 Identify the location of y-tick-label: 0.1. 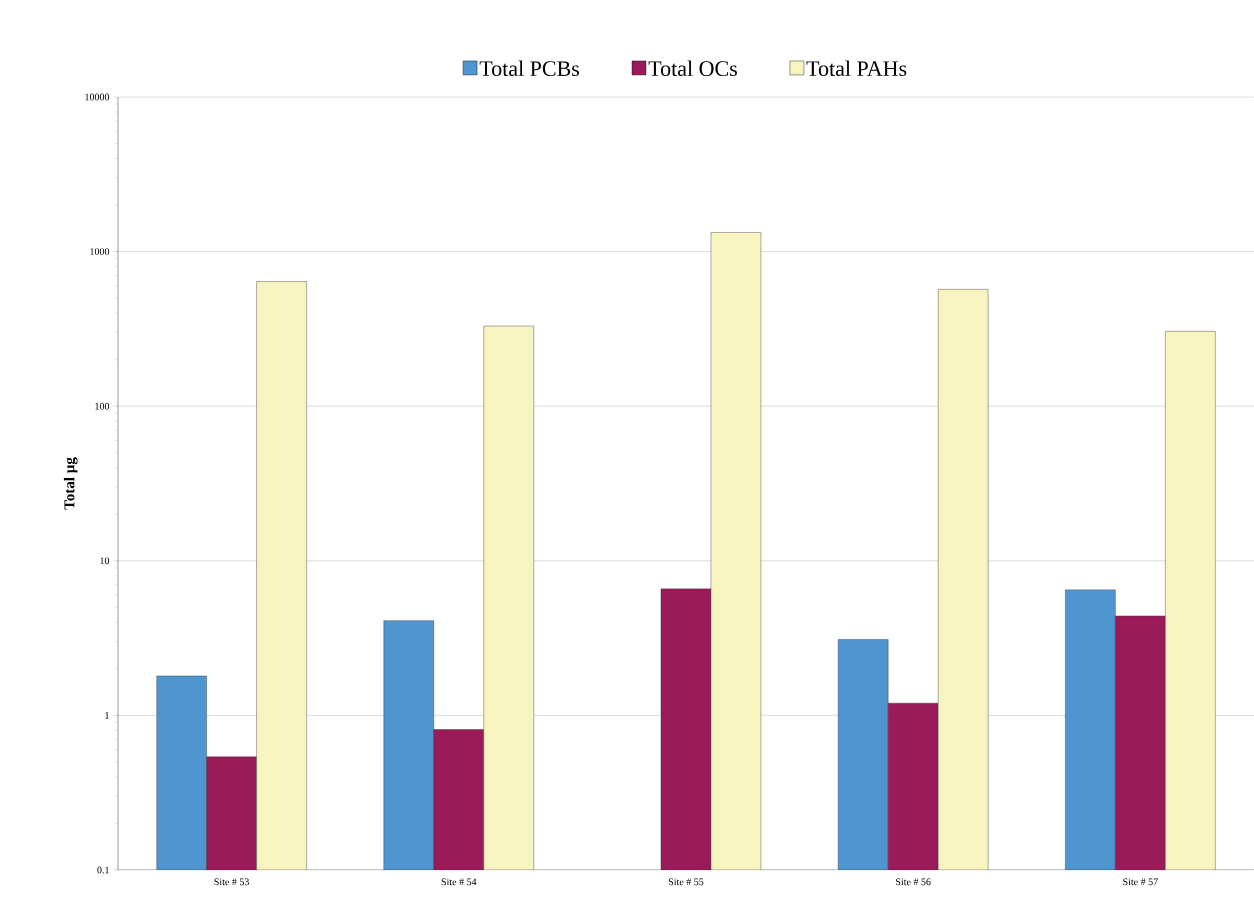
(103, 870).